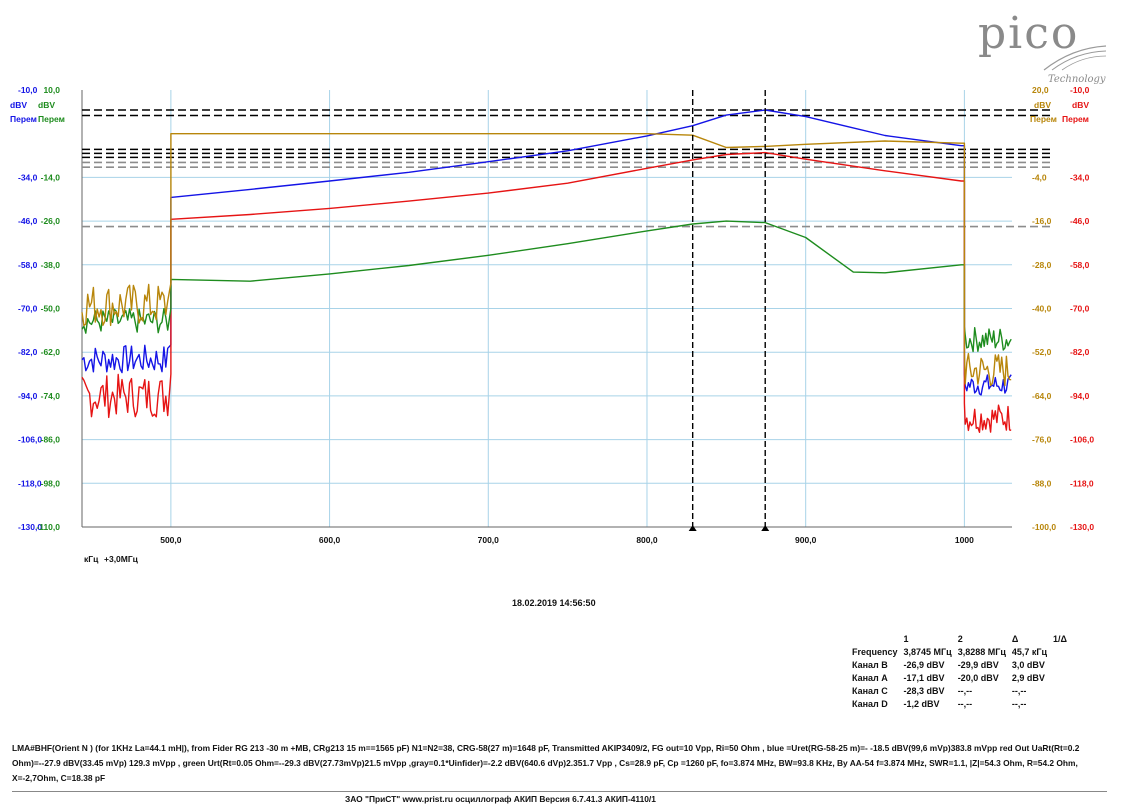 The image size is (1128, 809). Describe the element at coordinates (51, 177) in the screenshot. I see `y-tick-label: -14,0` at that location.